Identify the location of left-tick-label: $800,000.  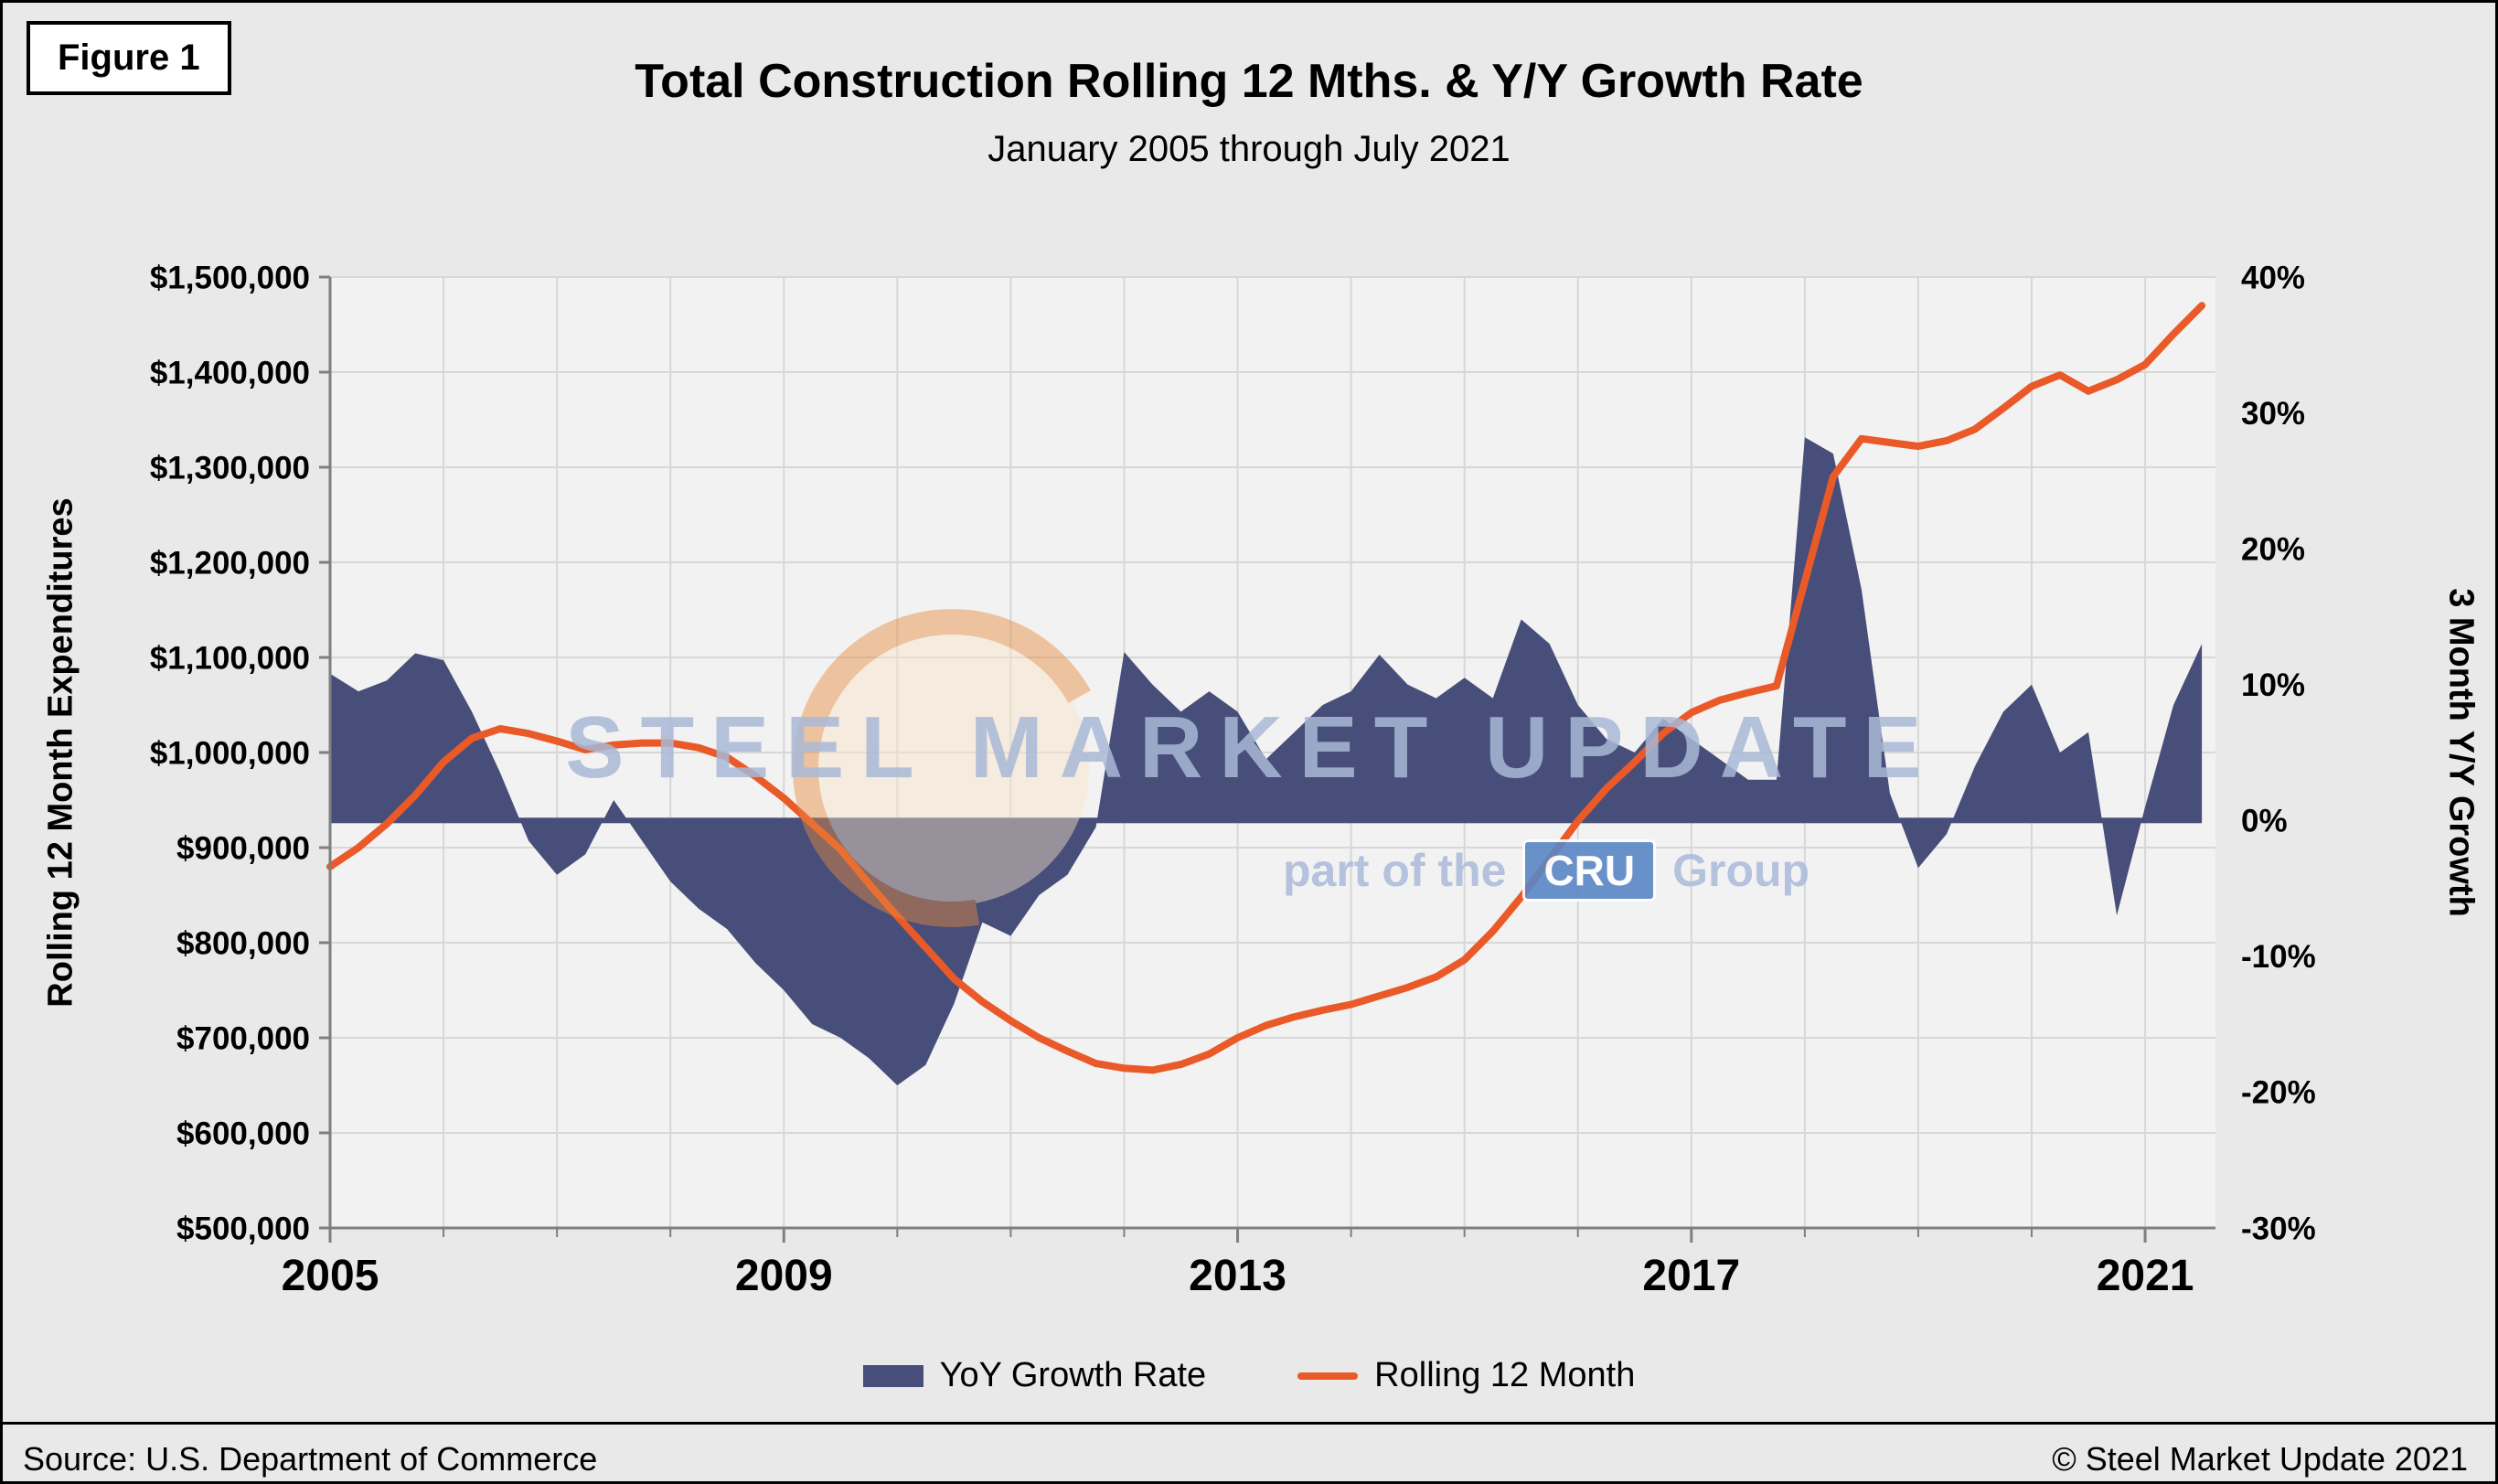
(243, 943).